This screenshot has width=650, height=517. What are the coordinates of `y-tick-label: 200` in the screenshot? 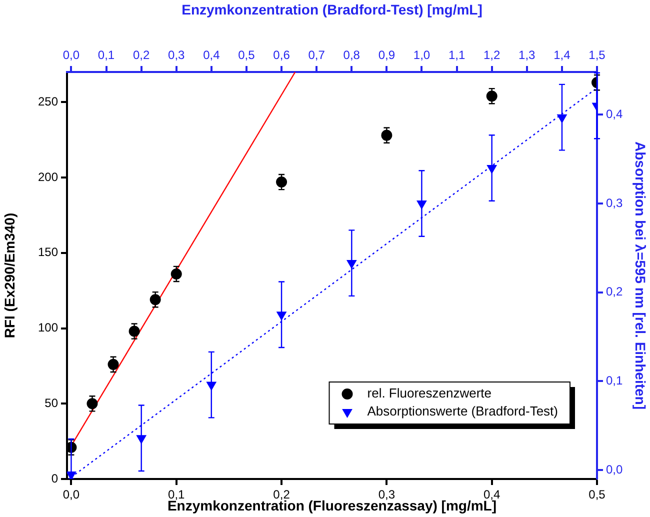 It's located at (48, 177).